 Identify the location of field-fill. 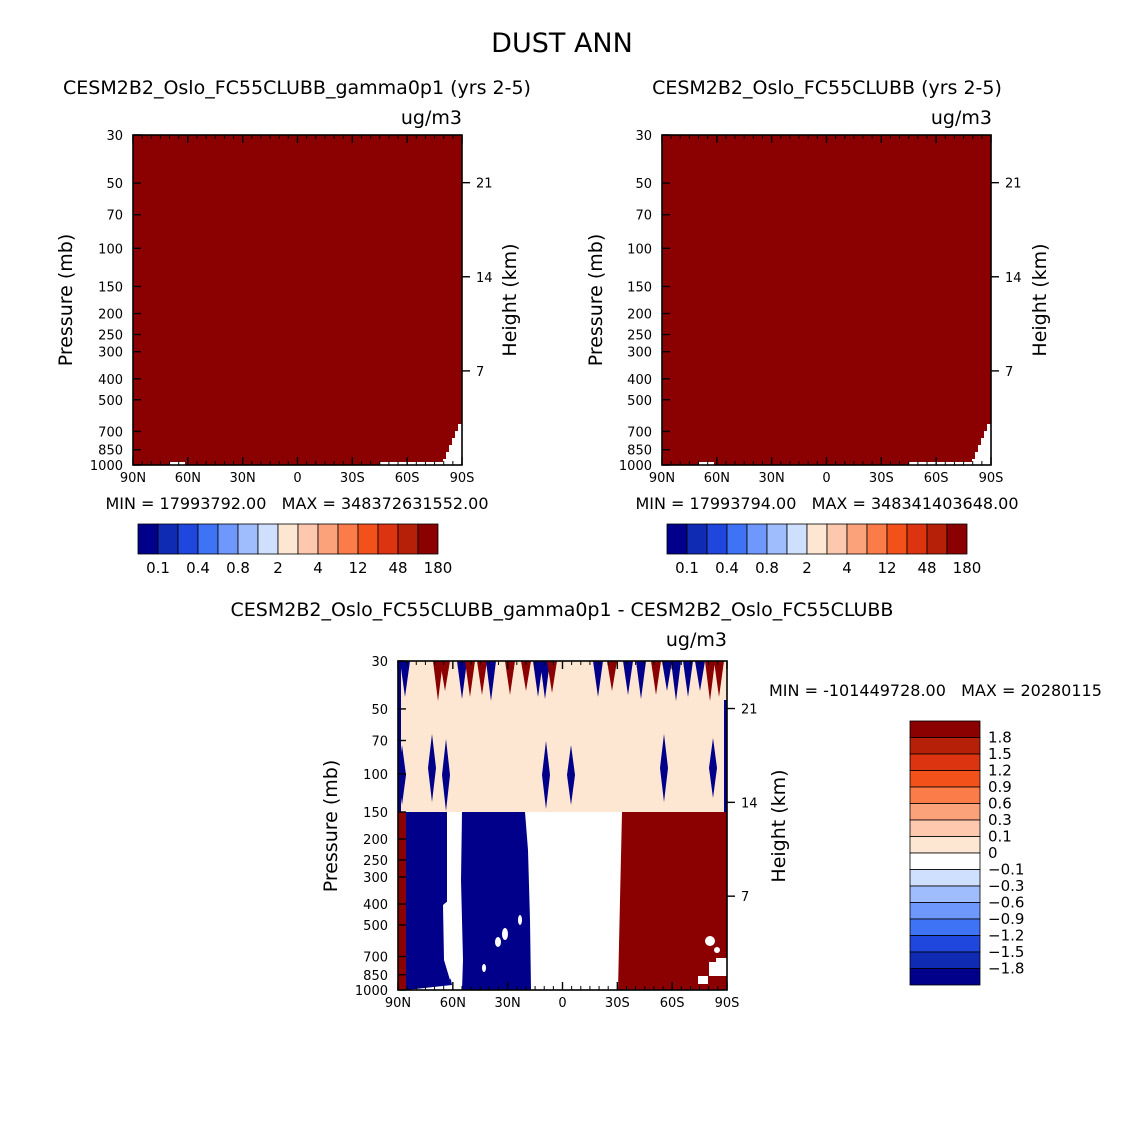
(826, 300).